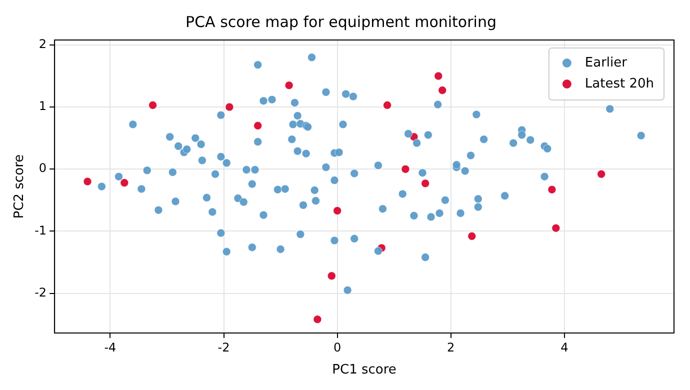 This screenshot has width=690, height=390. I want to click on y-tick-label: -2, so click(40, 292).